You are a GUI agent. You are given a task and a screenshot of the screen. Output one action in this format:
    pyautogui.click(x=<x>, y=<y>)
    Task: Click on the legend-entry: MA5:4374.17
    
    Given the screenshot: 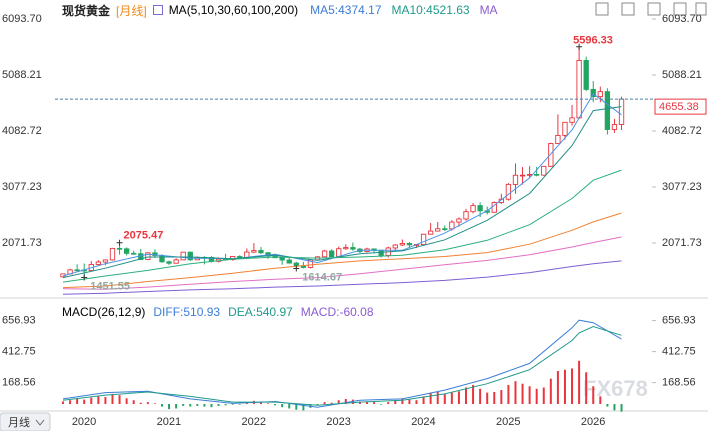 What is the action you would take?
    pyautogui.click(x=346, y=10)
    